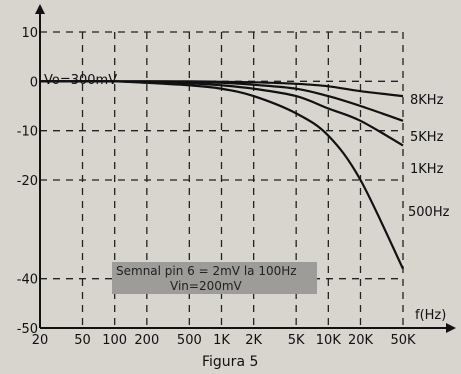 The width and height of the screenshot is (461, 374). I want to click on y-tick-label: -10, so click(27, 132).